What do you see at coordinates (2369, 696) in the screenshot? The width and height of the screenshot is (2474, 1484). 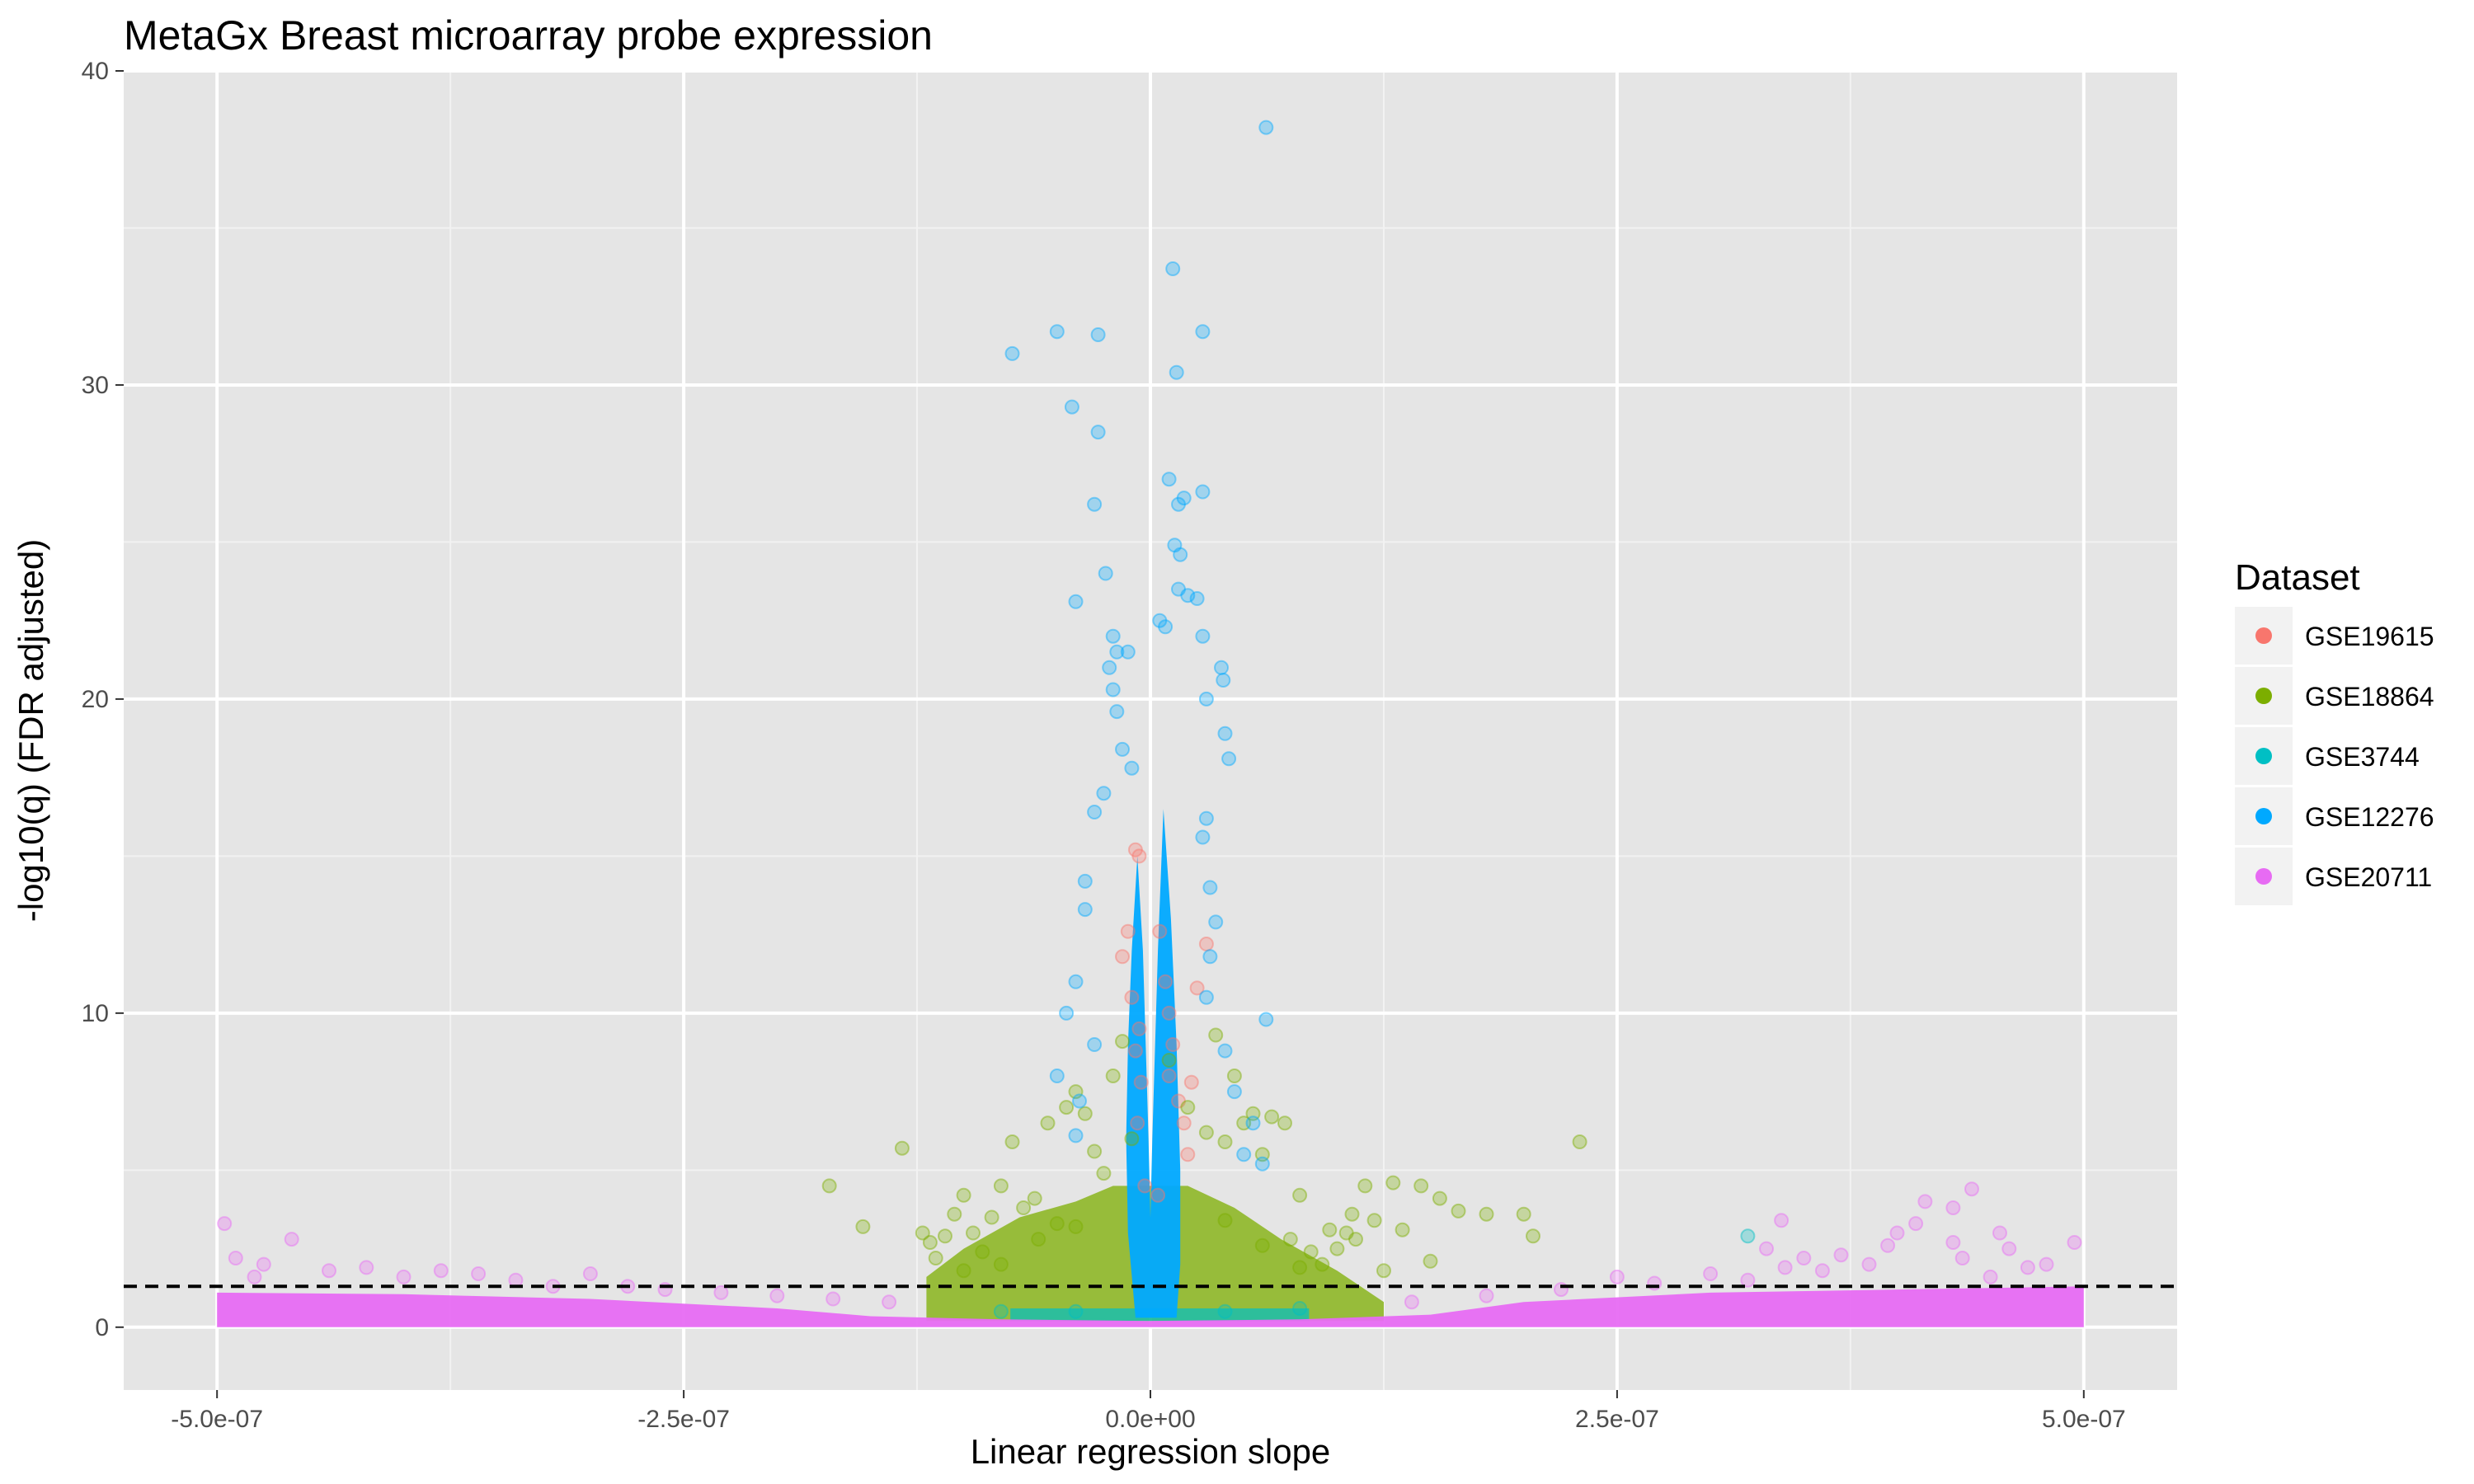 I see `legend-label: GSE18864` at bounding box center [2369, 696].